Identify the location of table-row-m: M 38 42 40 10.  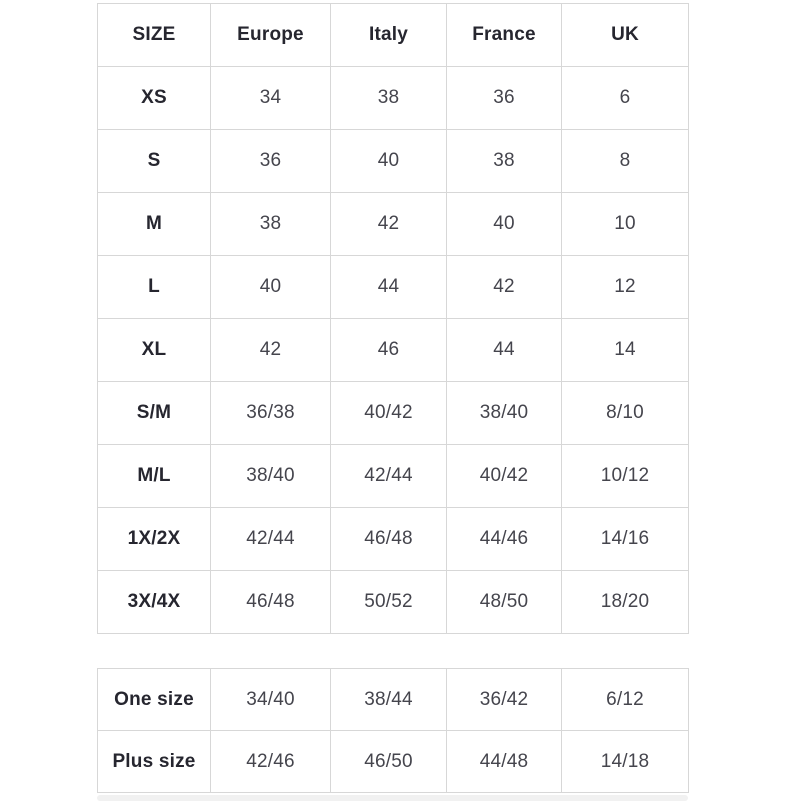
(393, 224).